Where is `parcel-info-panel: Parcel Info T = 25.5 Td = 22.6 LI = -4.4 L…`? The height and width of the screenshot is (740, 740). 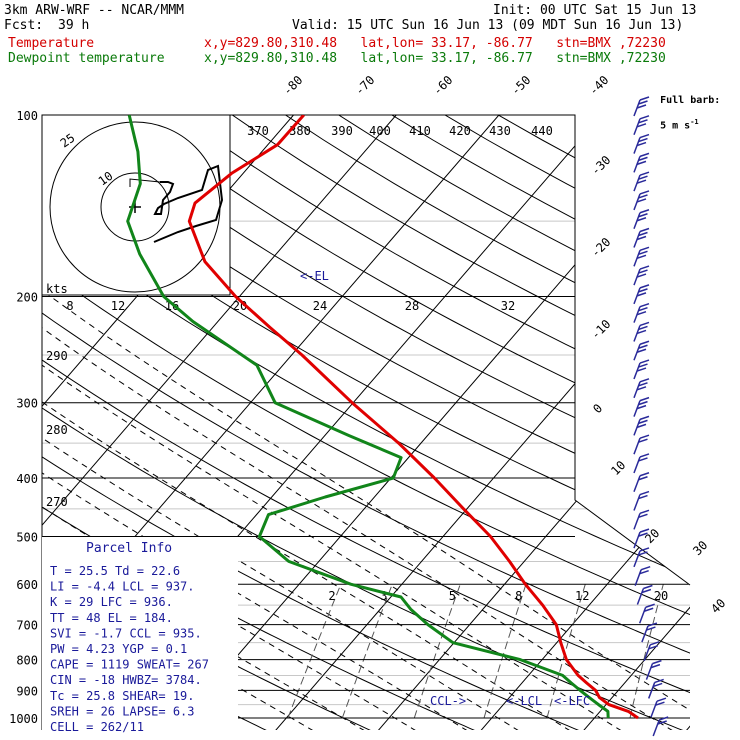 parcel-info-panel: Parcel Info T = 25.5 Td = 22.6 LI = -4.4 L… is located at coordinates (140, 635).